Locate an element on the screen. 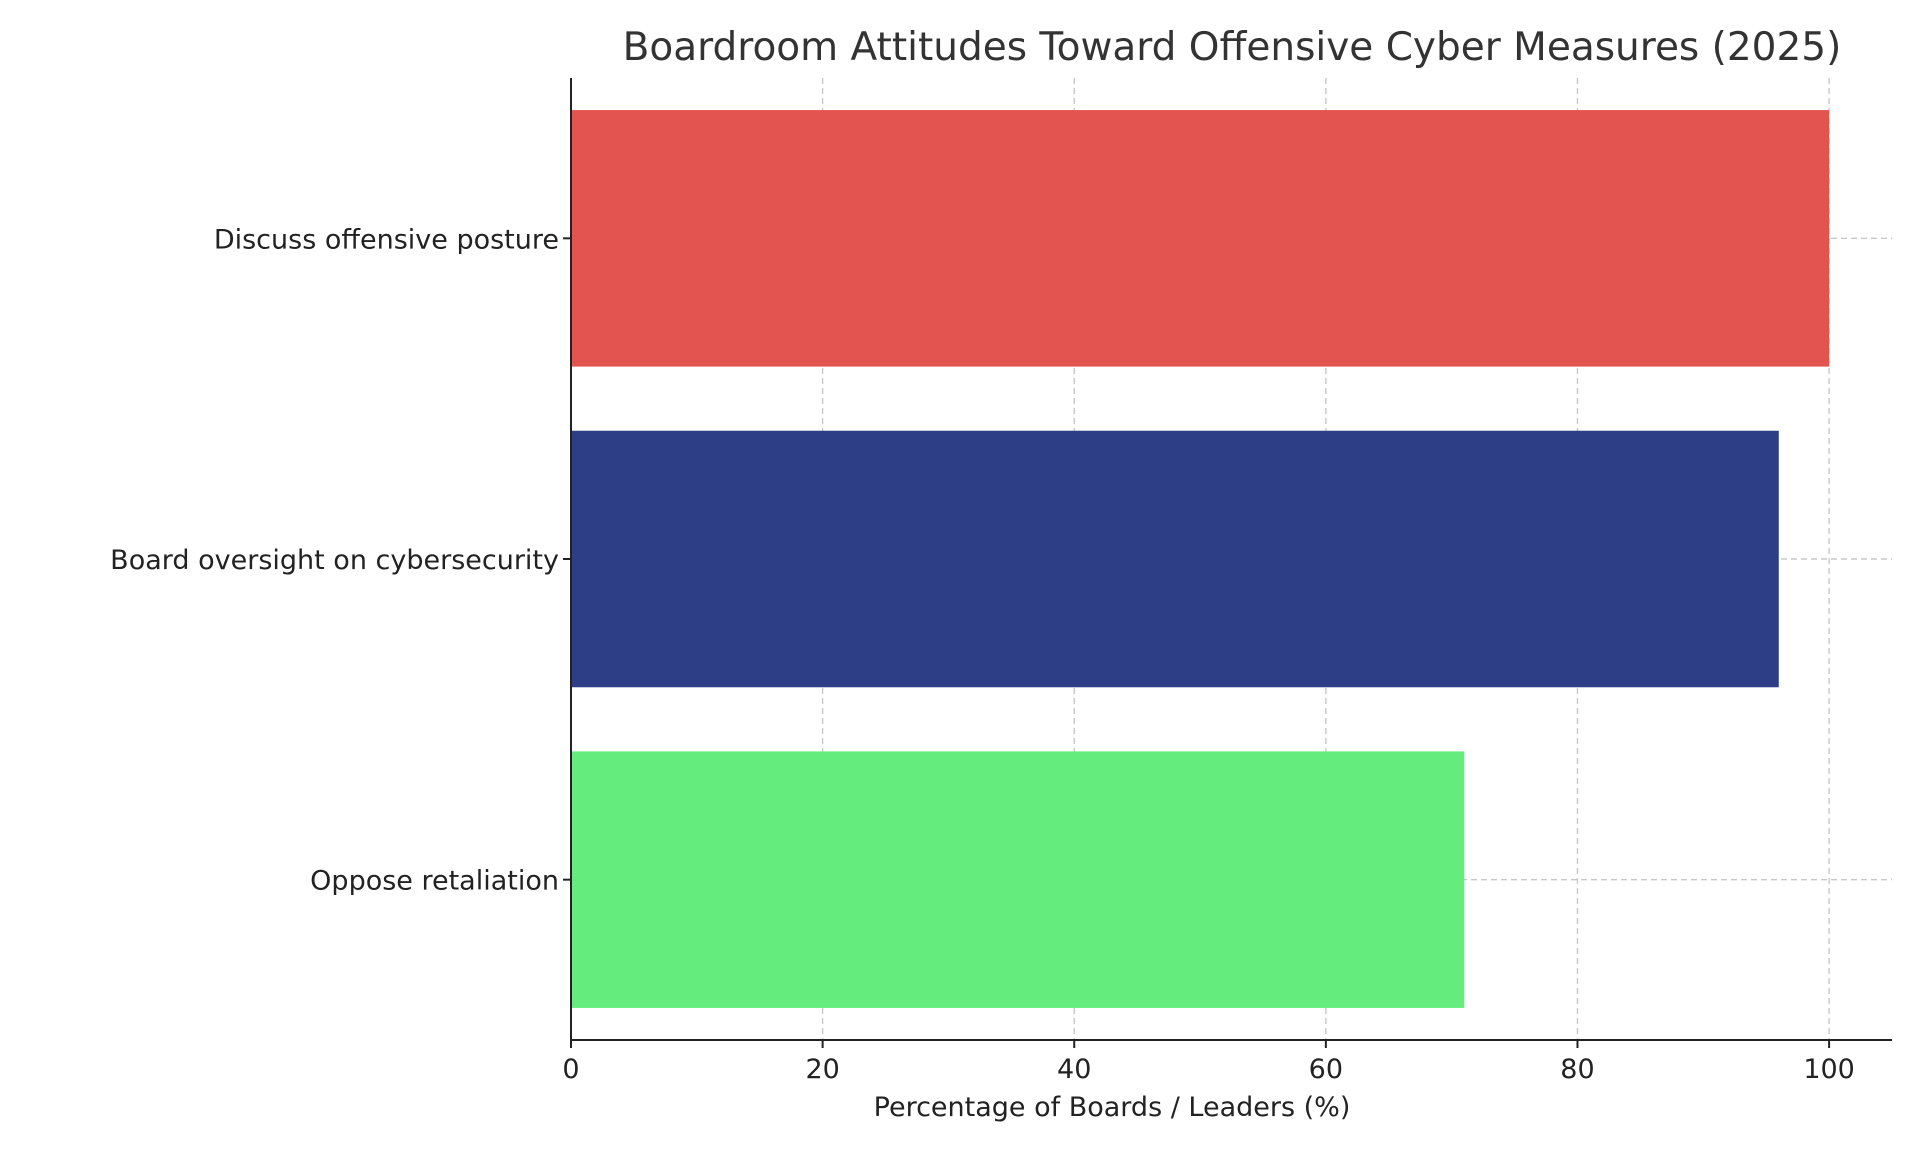  y-tick-label-0: Discuss offensive posture is located at coordinates (386, 239).